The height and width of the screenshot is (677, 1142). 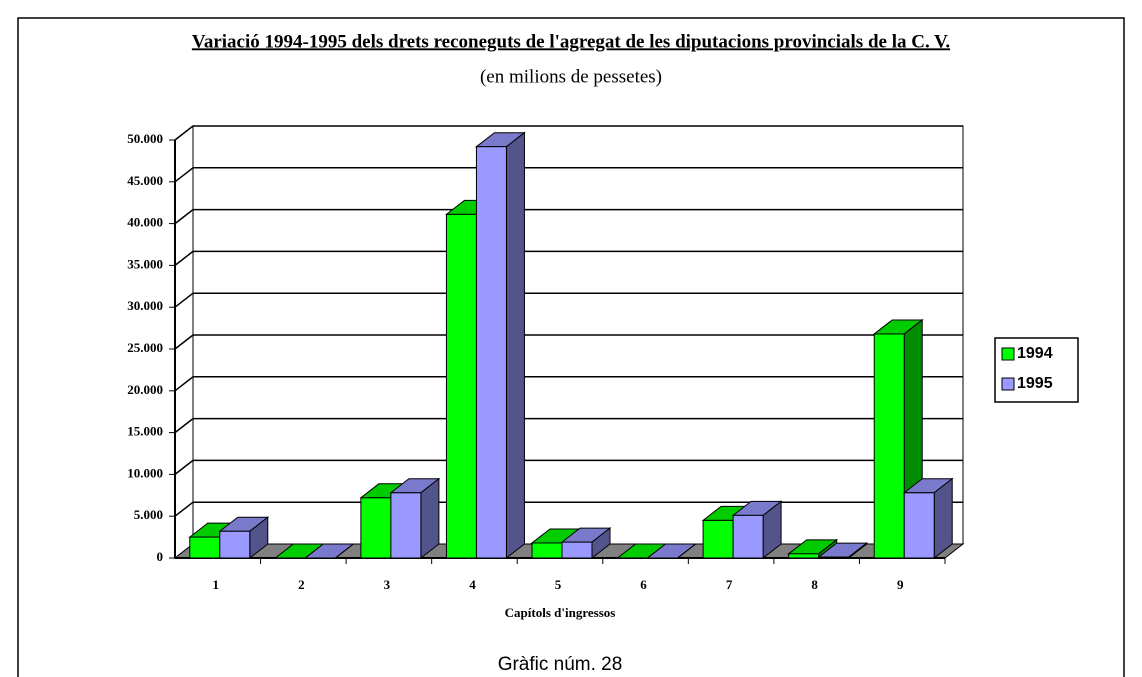 What do you see at coordinates (145, 263) in the screenshot?
I see `y-tick-label: 35.000` at bounding box center [145, 263].